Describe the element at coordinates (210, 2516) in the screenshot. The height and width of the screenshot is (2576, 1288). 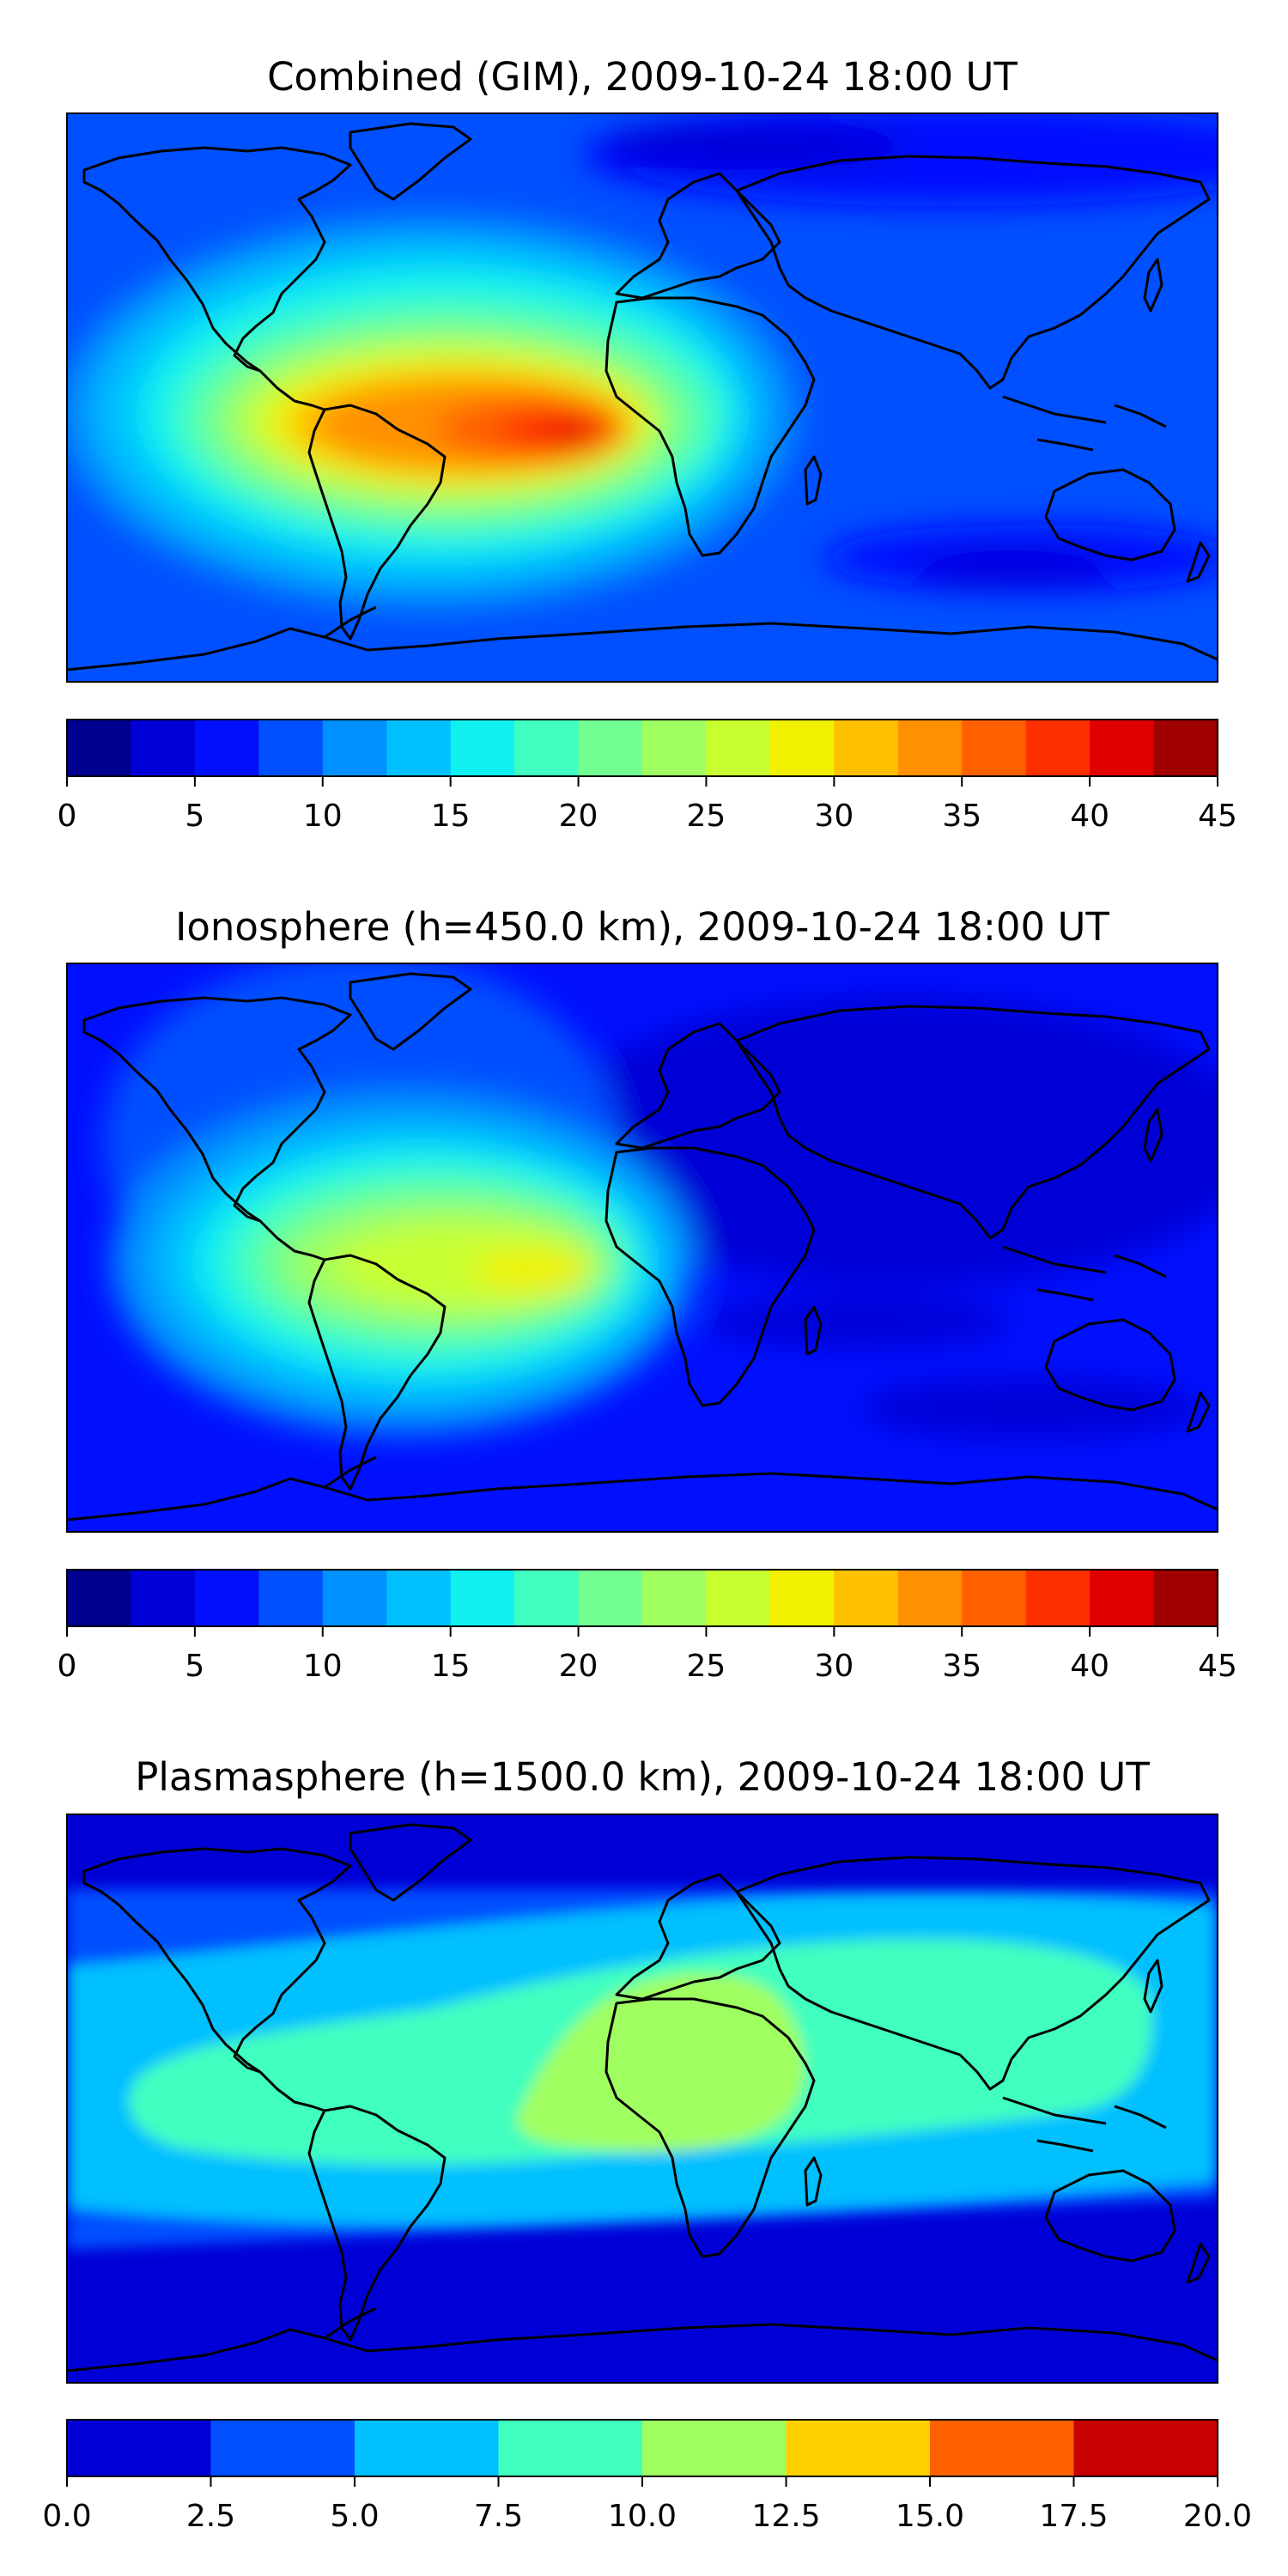
I see `colorbar-tick-label: 2.5` at that location.